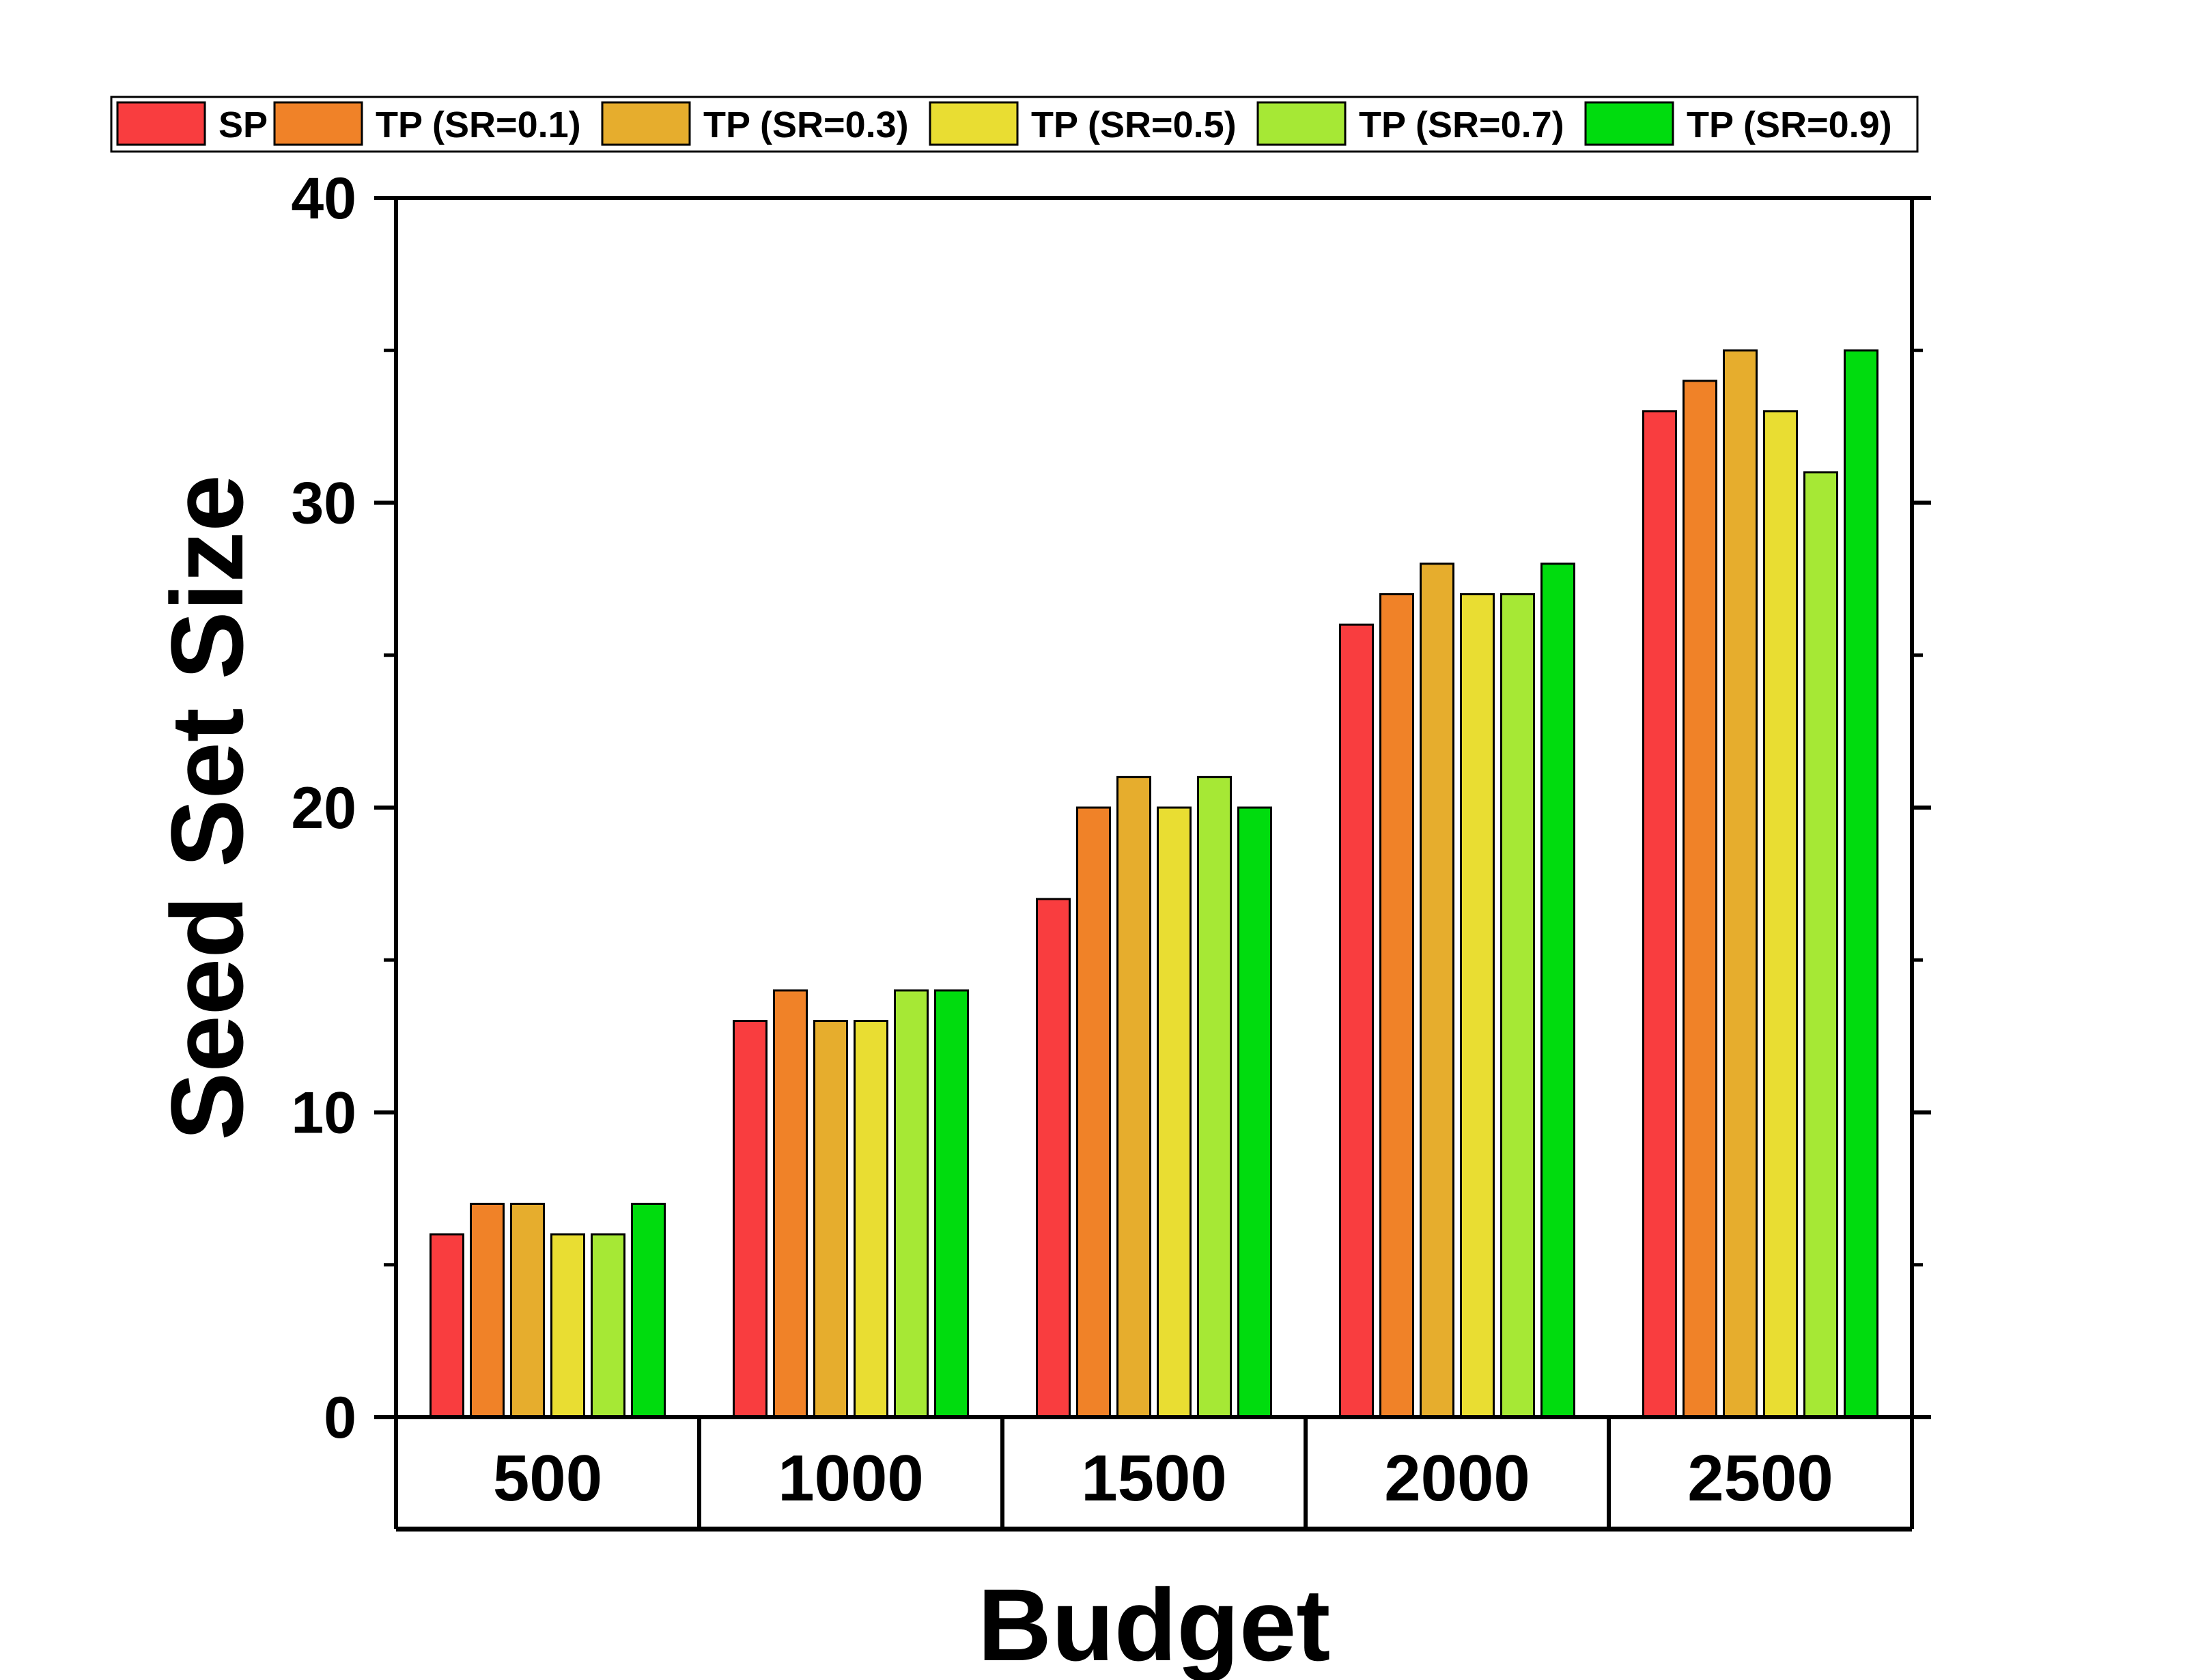 Image resolution: width=2196 pixels, height=1680 pixels. Describe the element at coordinates (851, 1478) in the screenshot. I see `x-tick-label: 1000` at that location.